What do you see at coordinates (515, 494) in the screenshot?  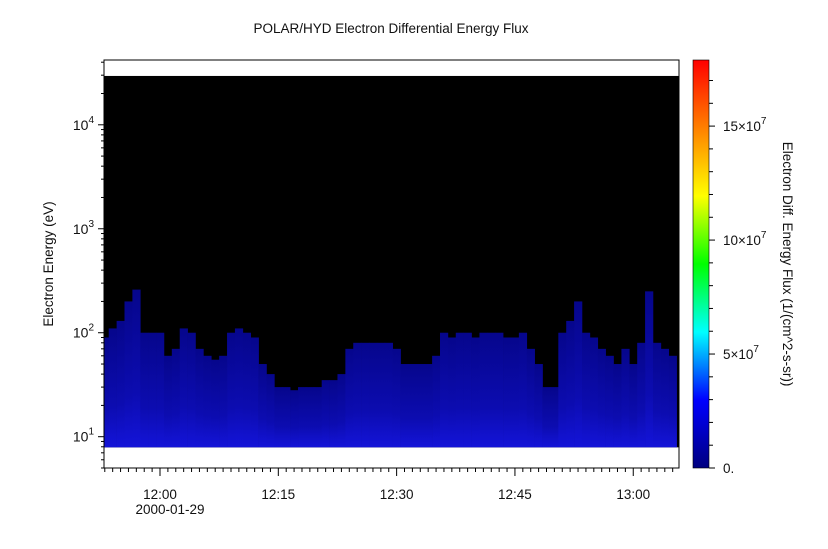 I see `x-tick-label: 12:45` at bounding box center [515, 494].